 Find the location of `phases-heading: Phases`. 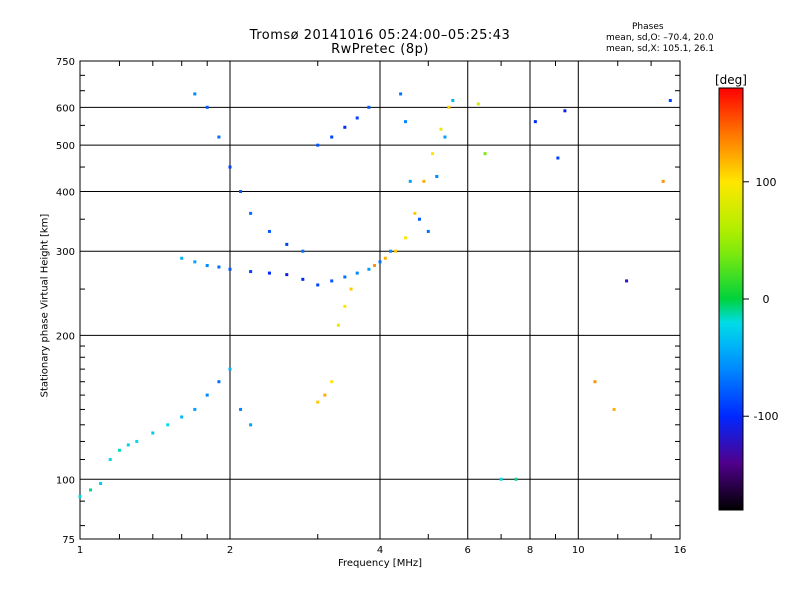

phases-heading: Phases is located at coordinates (648, 27).